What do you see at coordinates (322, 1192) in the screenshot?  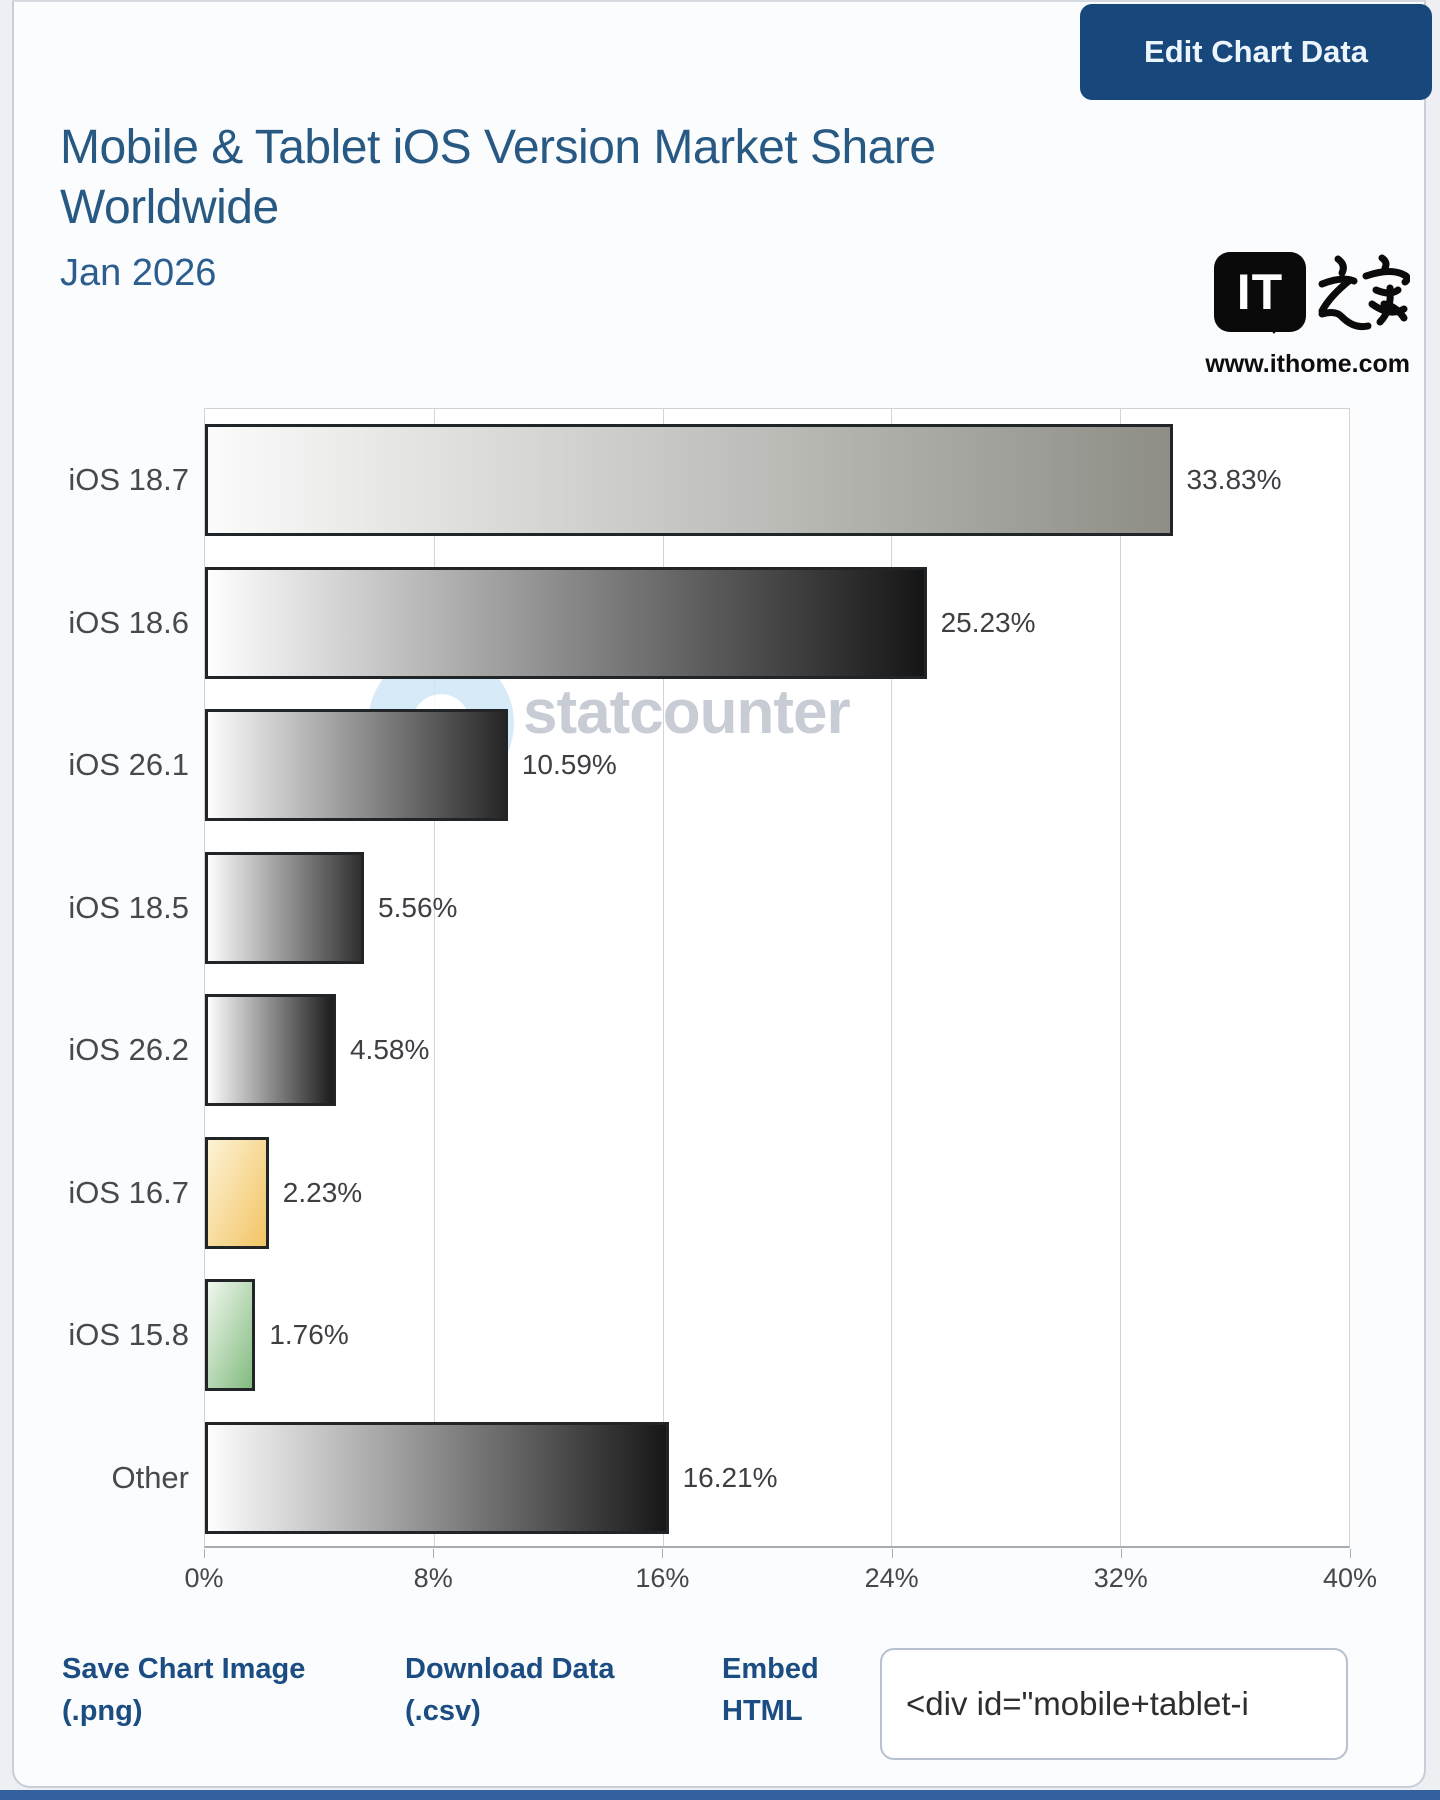 I see `value-label: 2.23%` at bounding box center [322, 1192].